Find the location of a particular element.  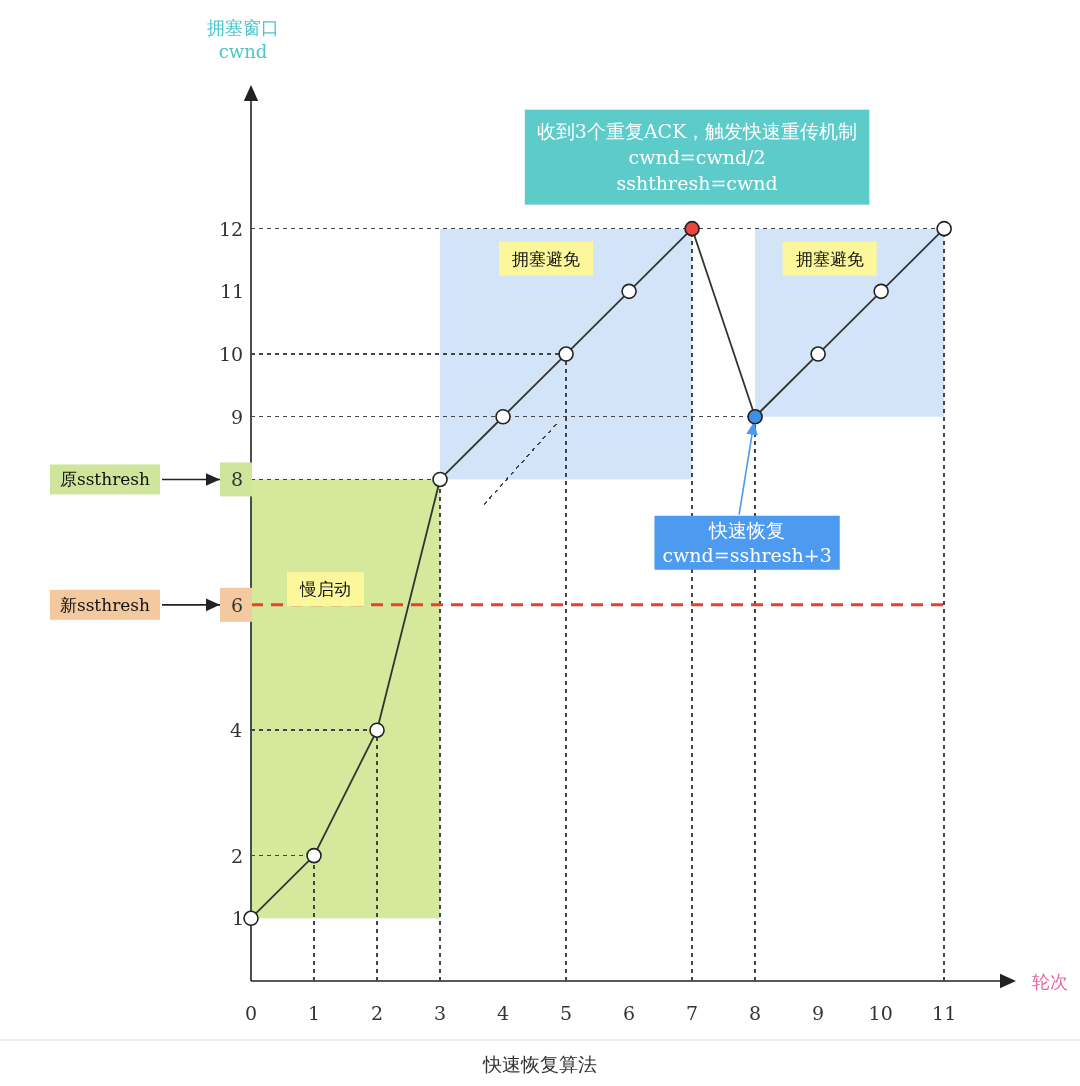

y-tick-label: 10 is located at coordinates (231, 354).